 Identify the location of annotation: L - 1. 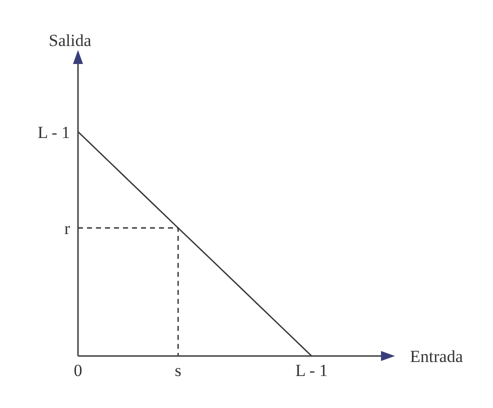
(54, 132).